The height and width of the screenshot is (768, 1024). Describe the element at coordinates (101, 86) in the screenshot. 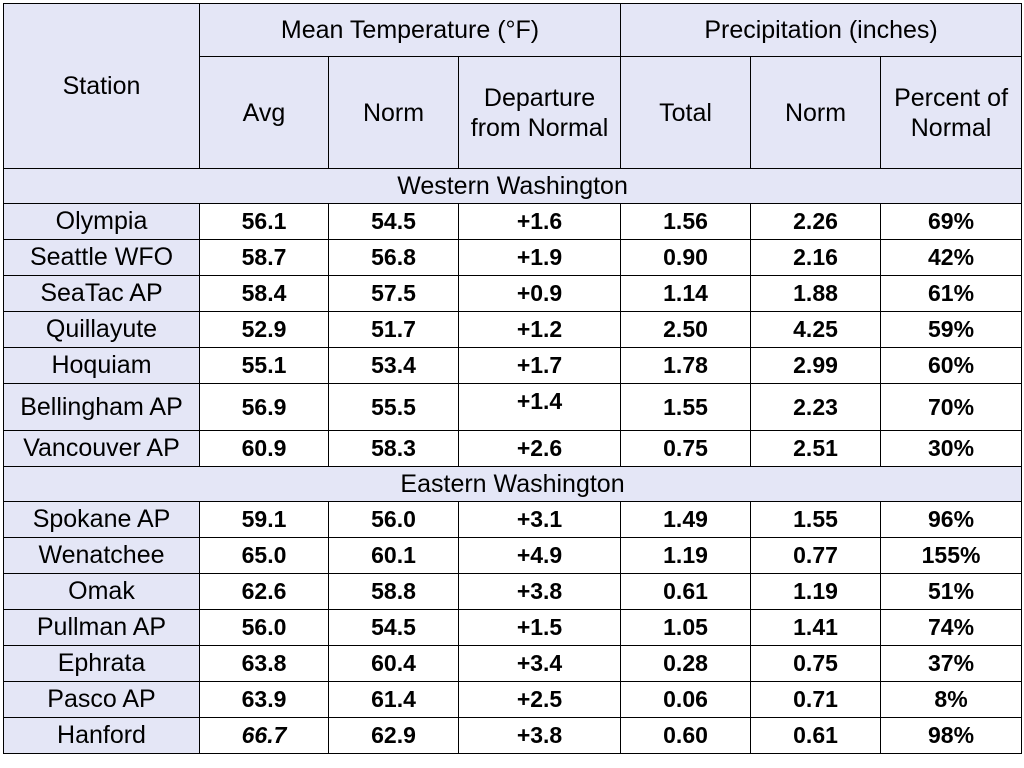

I see `station-header: Station` at that location.